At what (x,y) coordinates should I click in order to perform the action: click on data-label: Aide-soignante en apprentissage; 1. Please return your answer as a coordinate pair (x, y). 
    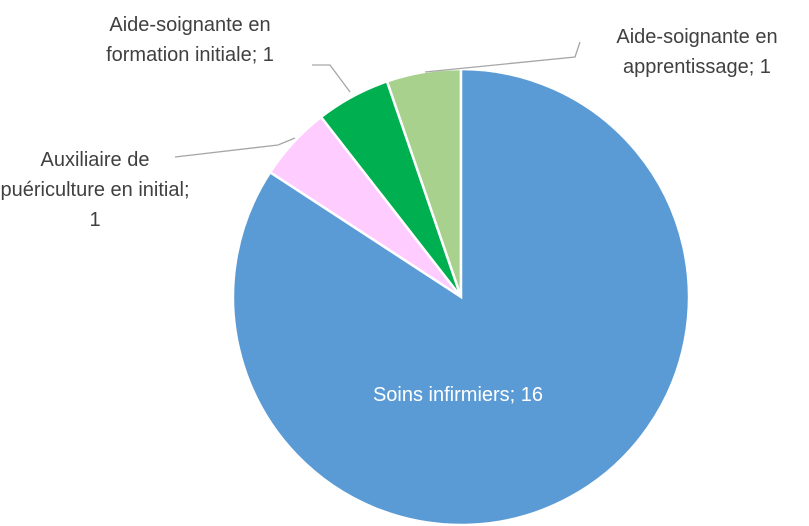
    Looking at the image, I should click on (697, 52).